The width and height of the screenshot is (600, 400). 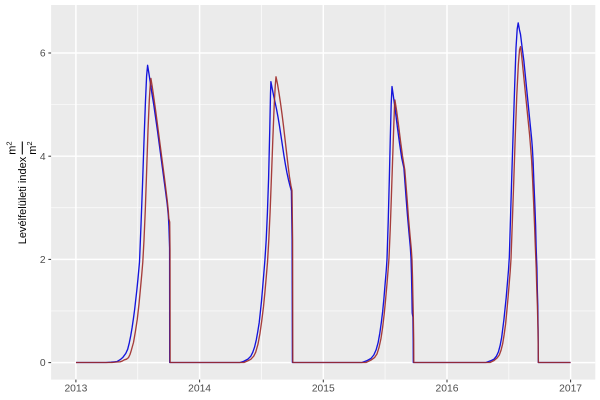 What do you see at coordinates (199, 389) in the screenshot?
I see `svg-text: 2014` at bounding box center [199, 389].